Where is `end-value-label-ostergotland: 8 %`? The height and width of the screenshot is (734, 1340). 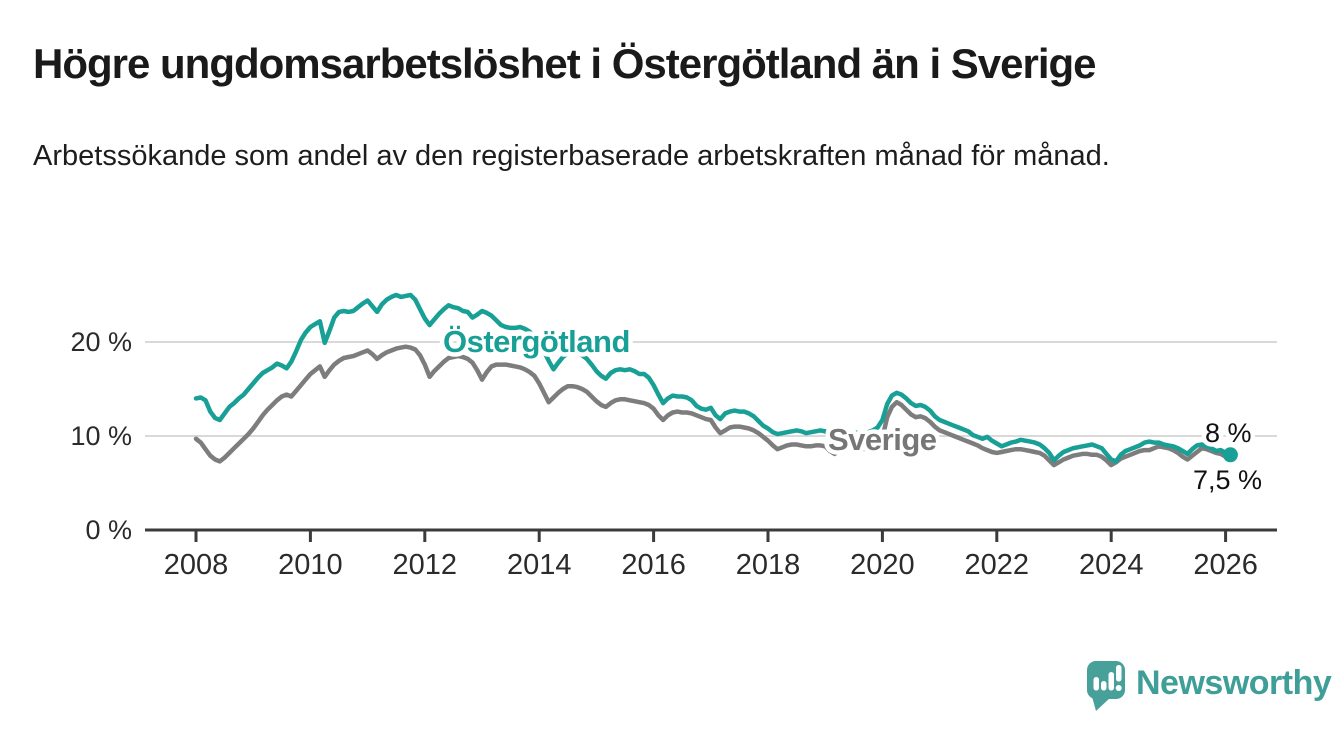
end-value-label-ostergotland: 8 % is located at coordinates (1228, 433).